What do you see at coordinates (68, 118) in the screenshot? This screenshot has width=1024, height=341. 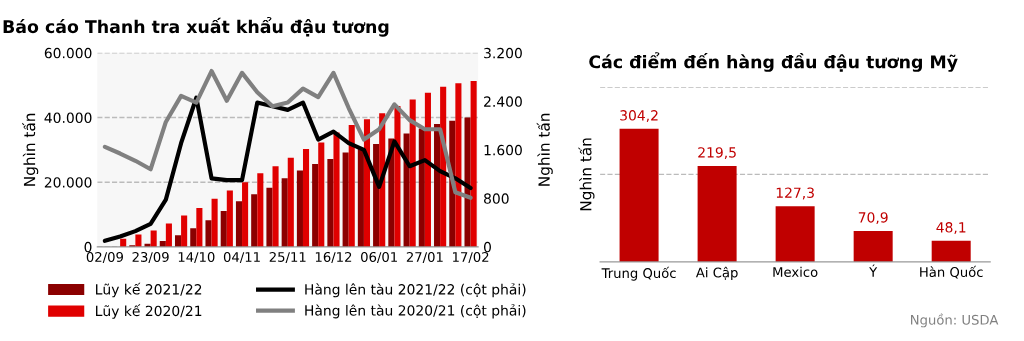 I see `y-tick-label: 40.000` at bounding box center [68, 118].